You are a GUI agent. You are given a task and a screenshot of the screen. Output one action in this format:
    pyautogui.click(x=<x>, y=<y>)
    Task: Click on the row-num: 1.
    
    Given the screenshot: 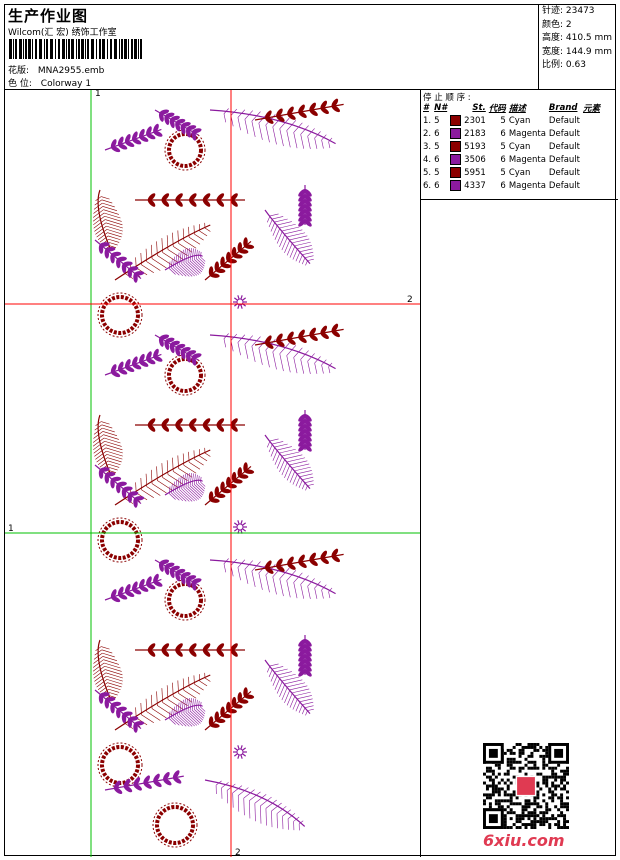 What is the action you would take?
    pyautogui.click(x=427, y=120)
    